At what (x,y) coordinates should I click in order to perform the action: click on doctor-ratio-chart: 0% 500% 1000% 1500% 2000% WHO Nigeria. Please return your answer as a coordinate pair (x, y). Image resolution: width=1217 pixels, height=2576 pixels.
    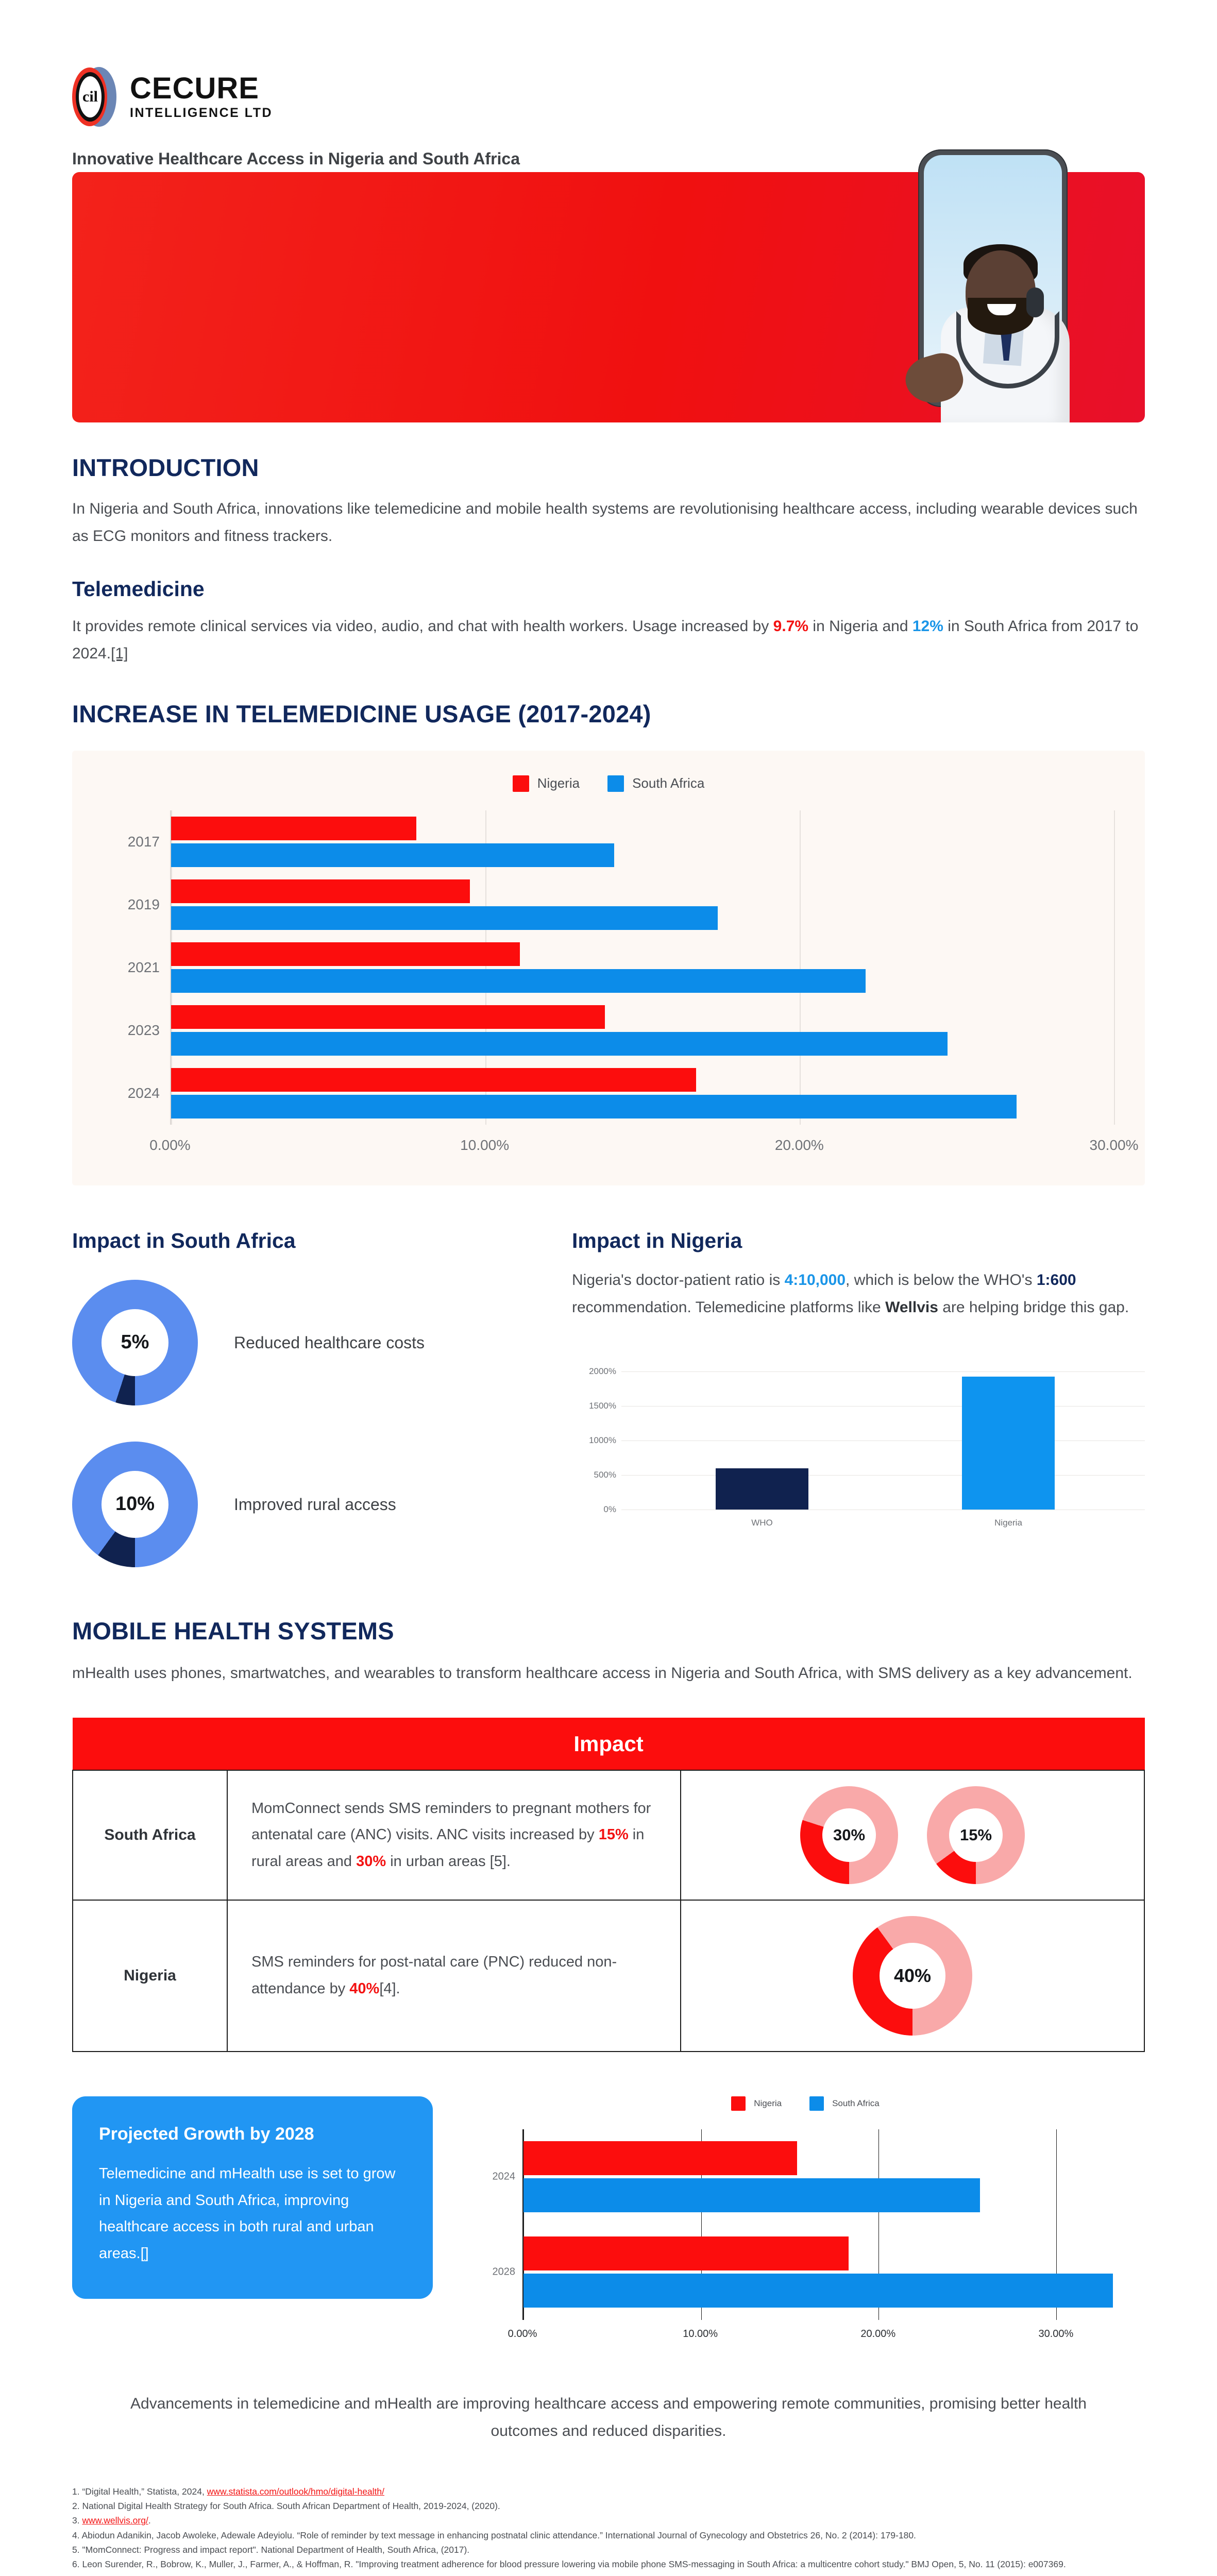
    Looking at the image, I should click on (858, 1434).